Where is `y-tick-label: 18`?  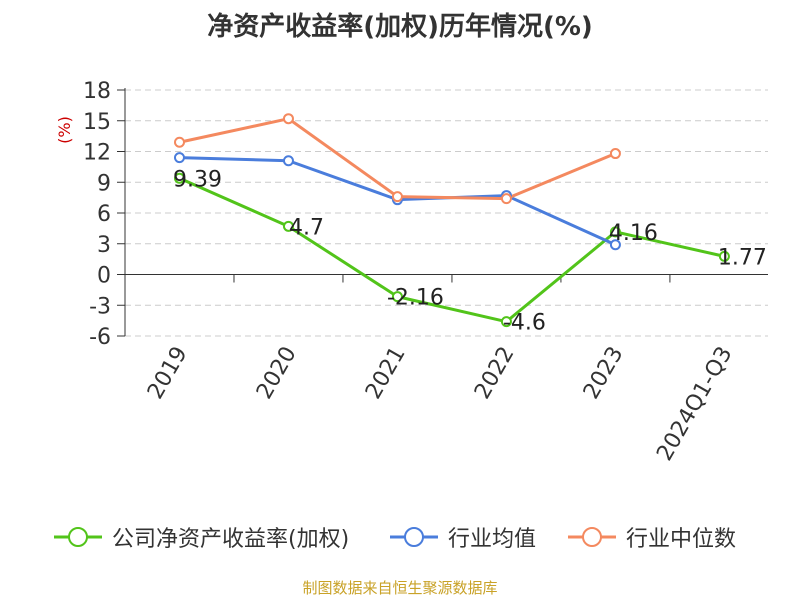 y-tick-label: 18 is located at coordinates (97, 91).